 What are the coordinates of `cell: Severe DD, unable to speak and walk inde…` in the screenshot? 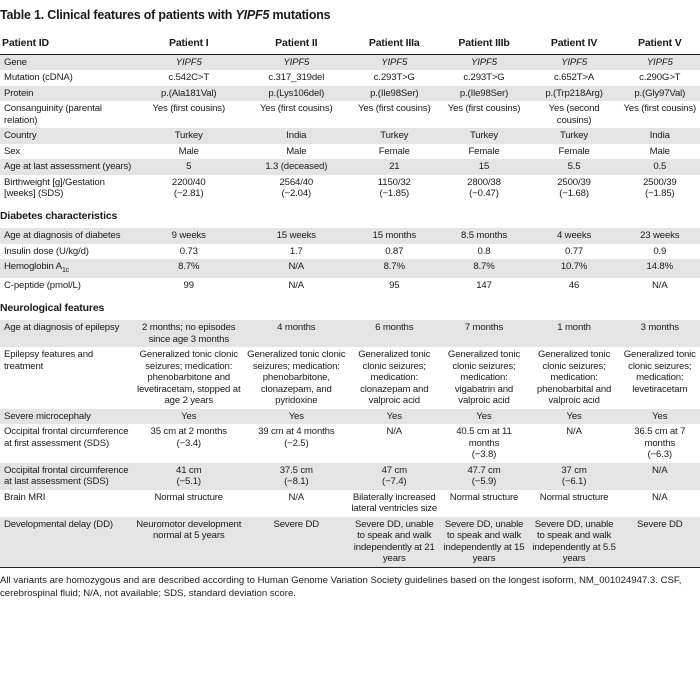 It's located at (484, 542).